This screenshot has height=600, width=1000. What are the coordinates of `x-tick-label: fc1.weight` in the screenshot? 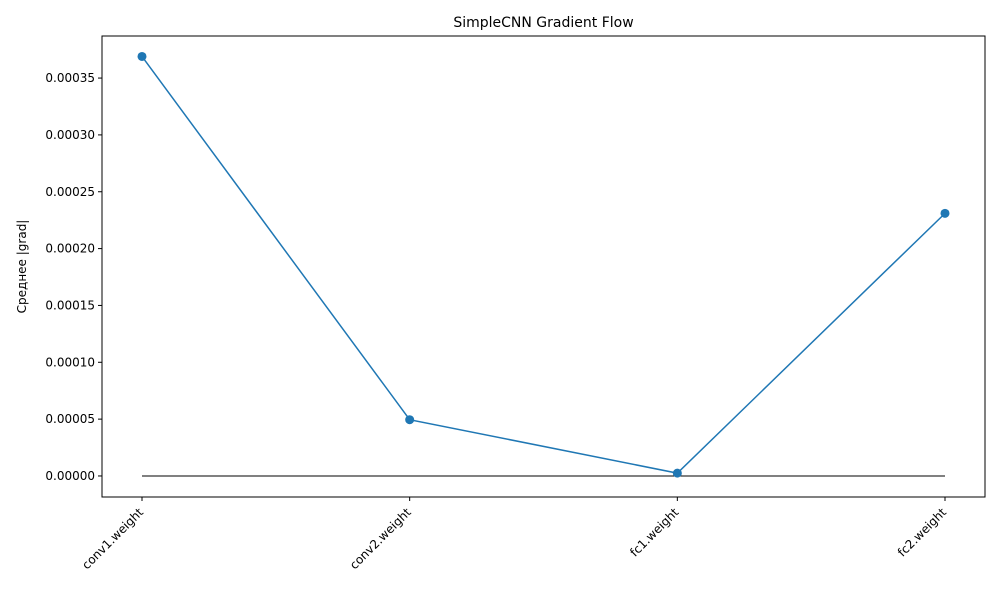 It's located at (654, 532).